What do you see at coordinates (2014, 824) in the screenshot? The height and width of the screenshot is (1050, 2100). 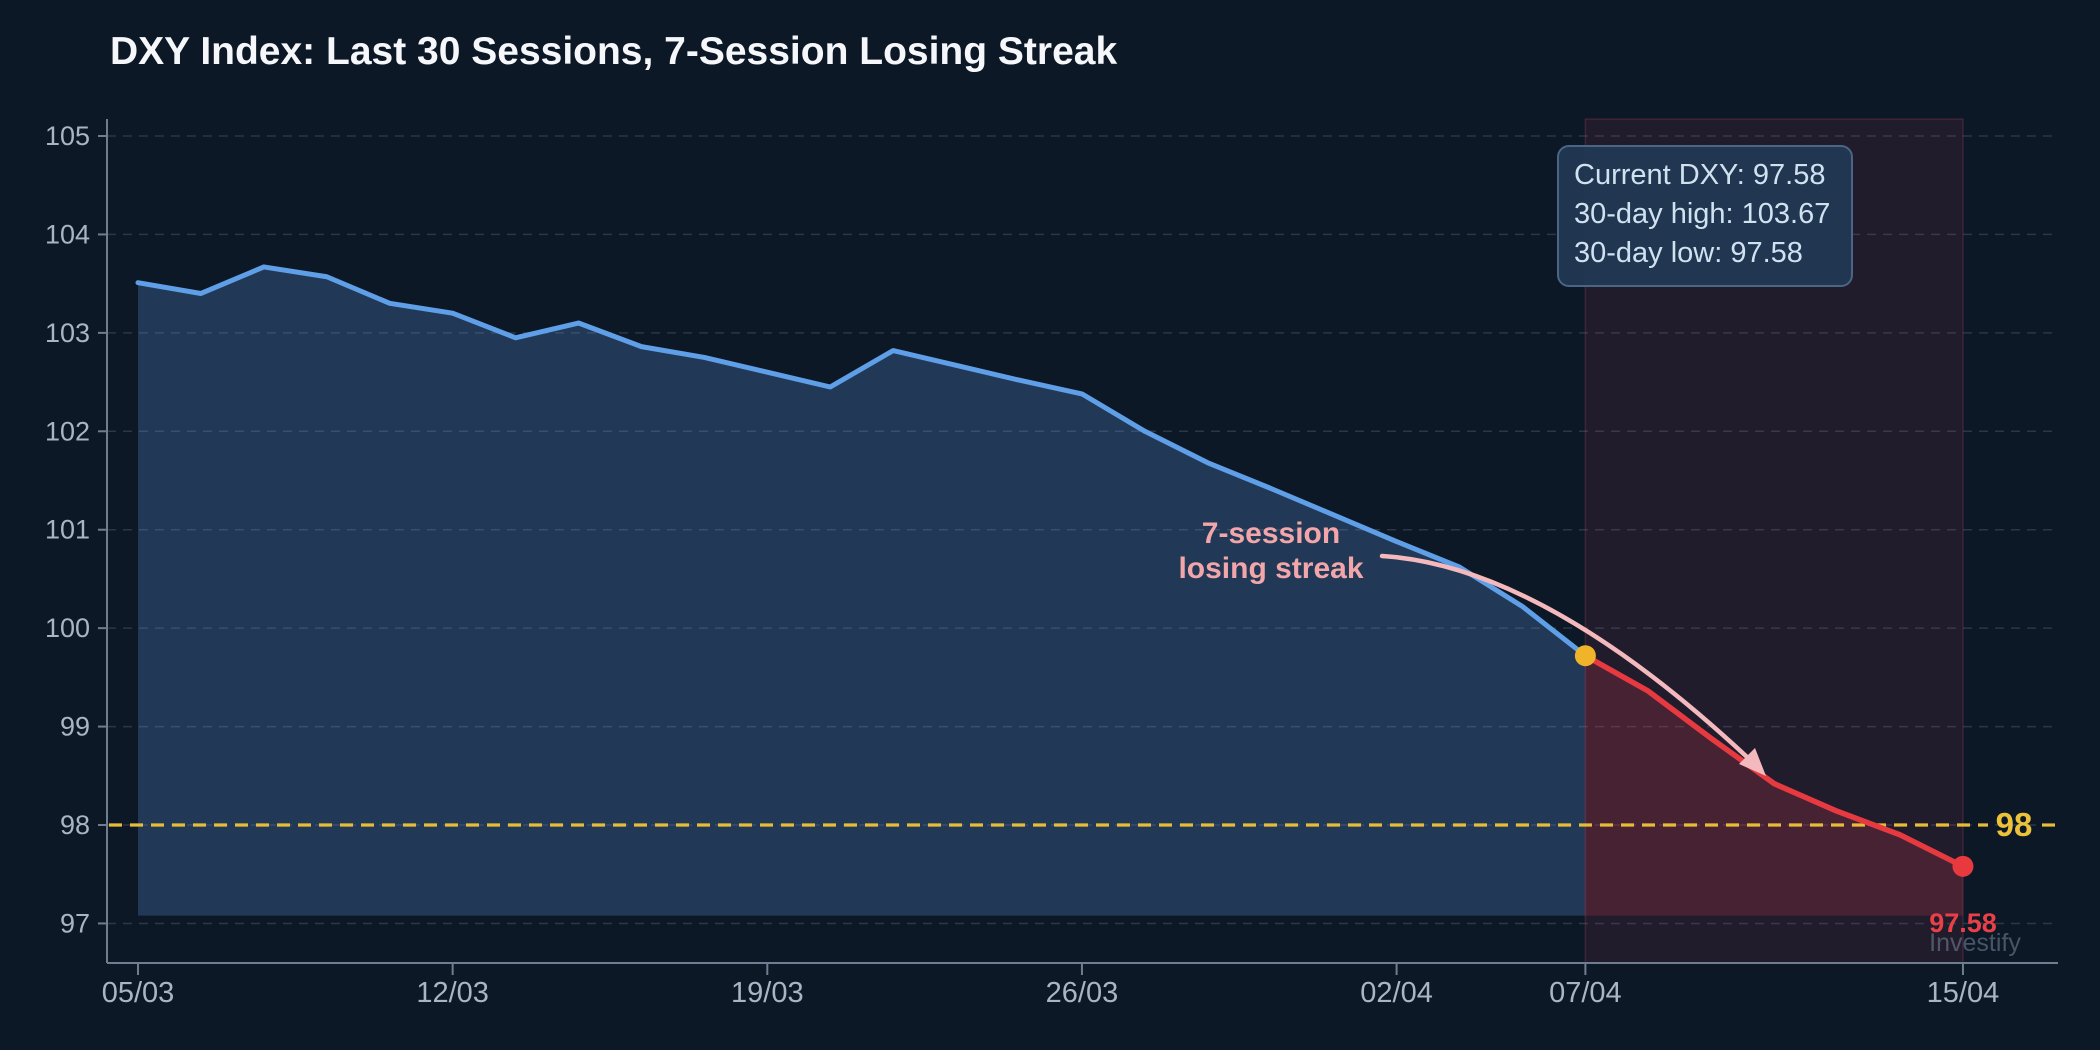 I see `reference-line-label: 98` at bounding box center [2014, 824].